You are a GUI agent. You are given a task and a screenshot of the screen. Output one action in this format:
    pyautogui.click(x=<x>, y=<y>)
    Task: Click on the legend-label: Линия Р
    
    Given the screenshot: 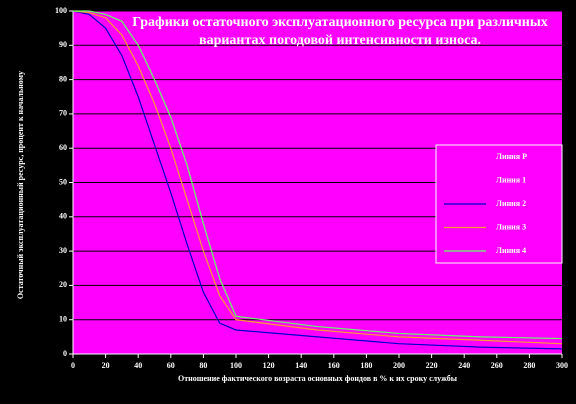 What is the action you would take?
    pyautogui.click(x=511, y=156)
    